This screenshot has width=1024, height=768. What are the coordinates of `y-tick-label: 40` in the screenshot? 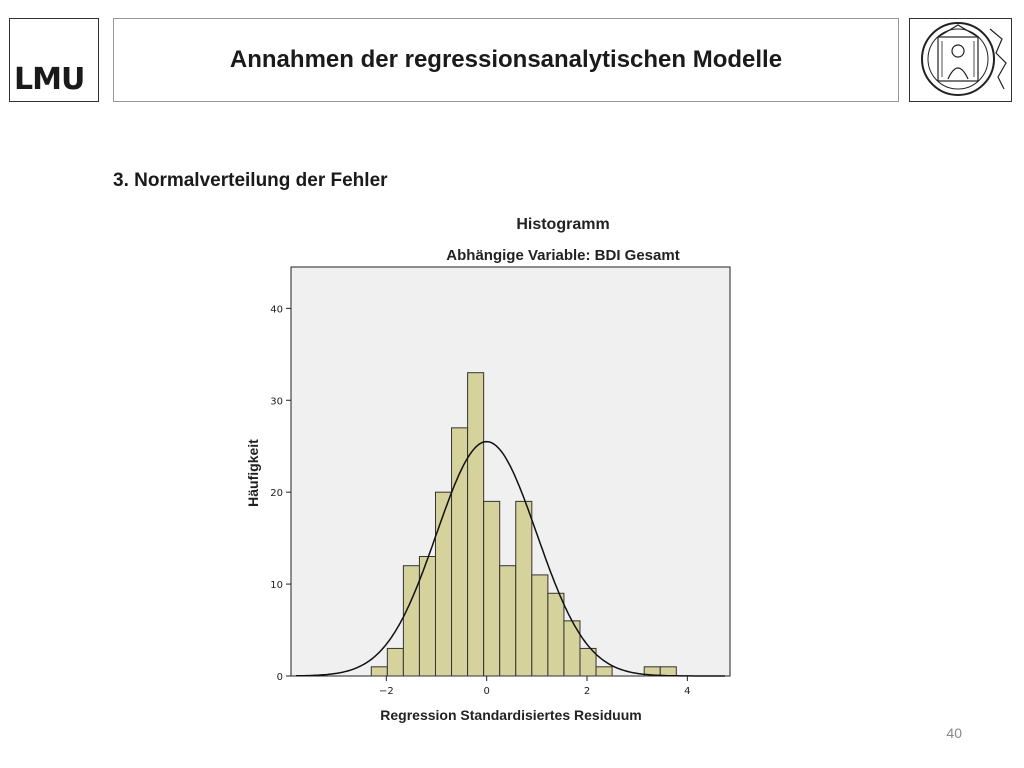 It's located at (276, 309).